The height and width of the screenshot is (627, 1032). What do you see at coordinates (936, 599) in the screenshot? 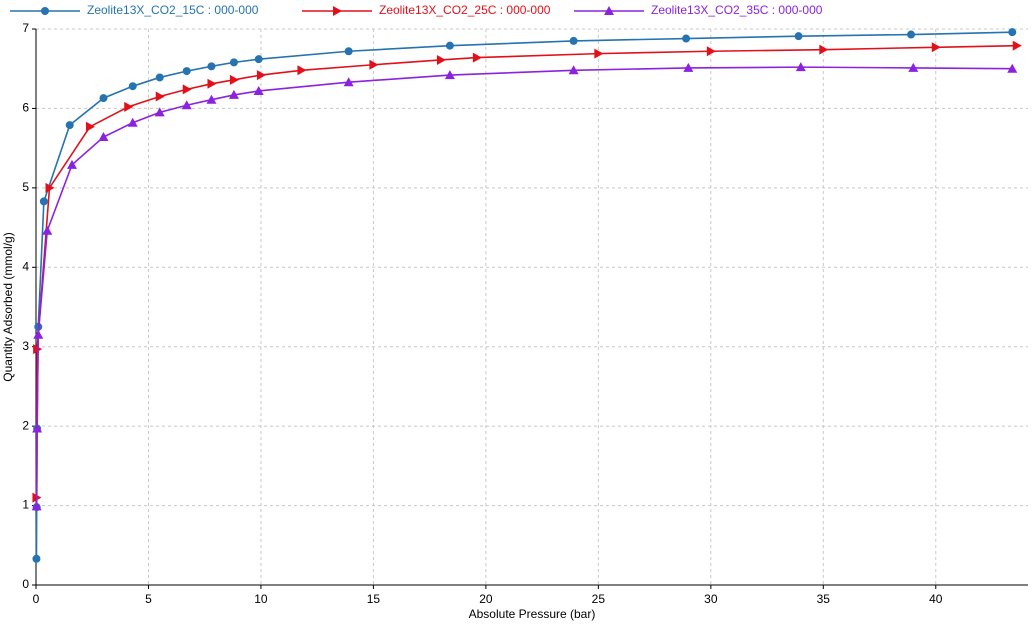
I see `x-tick-label: 40` at bounding box center [936, 599].